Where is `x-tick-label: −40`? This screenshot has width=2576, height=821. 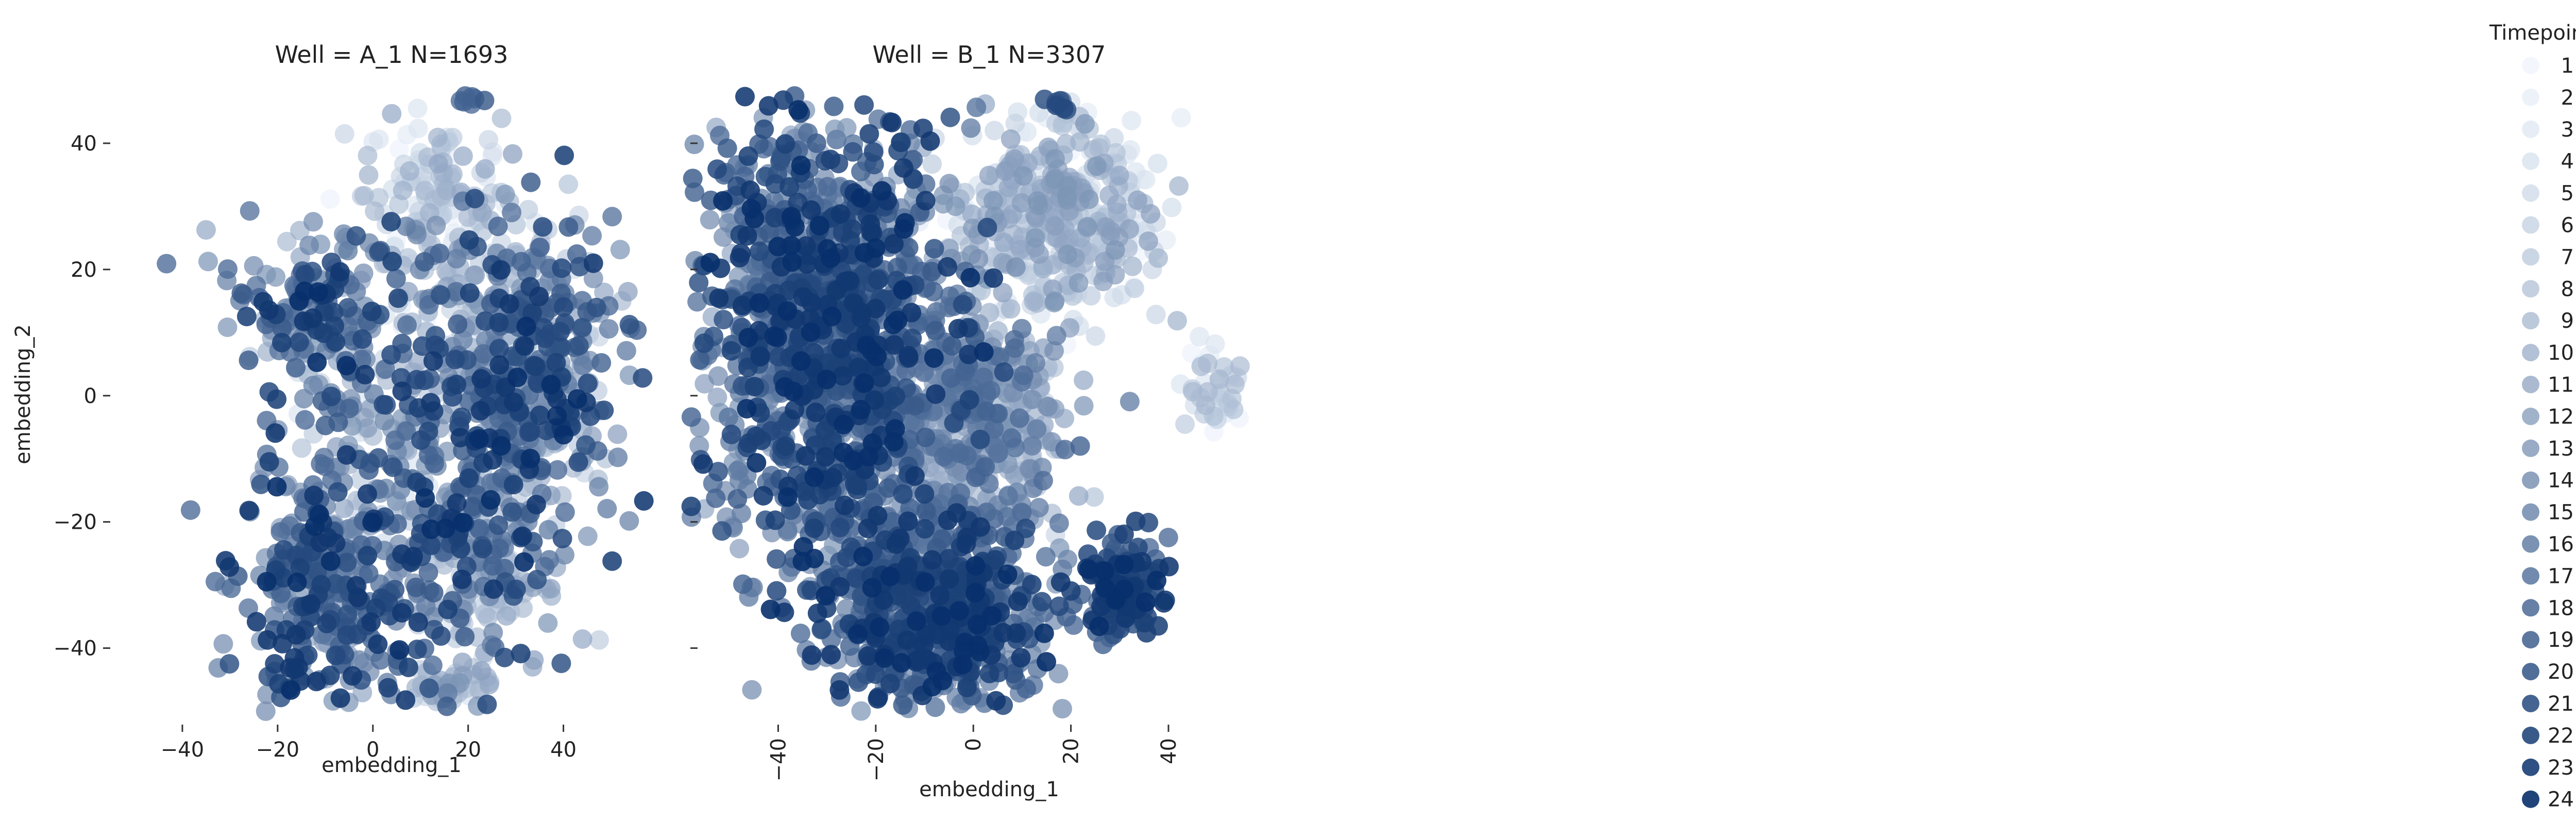
x-tick-label: −40 is located at coordinates (778, 760).